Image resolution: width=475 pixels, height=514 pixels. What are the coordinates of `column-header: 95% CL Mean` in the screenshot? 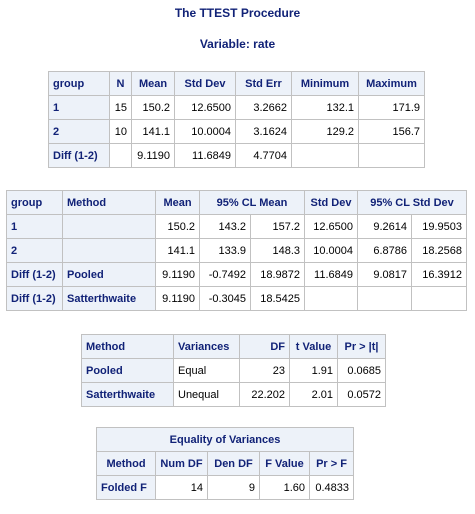 It's located at (252, 202).